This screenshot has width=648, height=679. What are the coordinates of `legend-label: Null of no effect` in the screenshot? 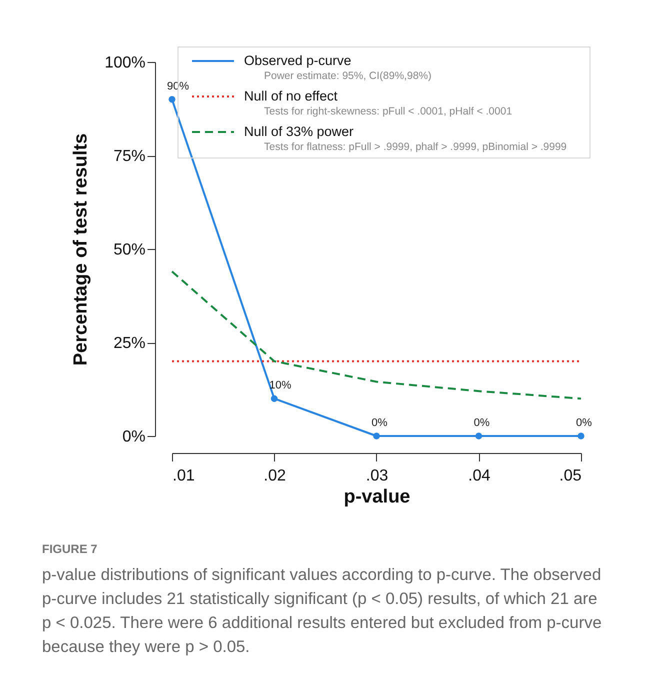 It's located at (291, 96).